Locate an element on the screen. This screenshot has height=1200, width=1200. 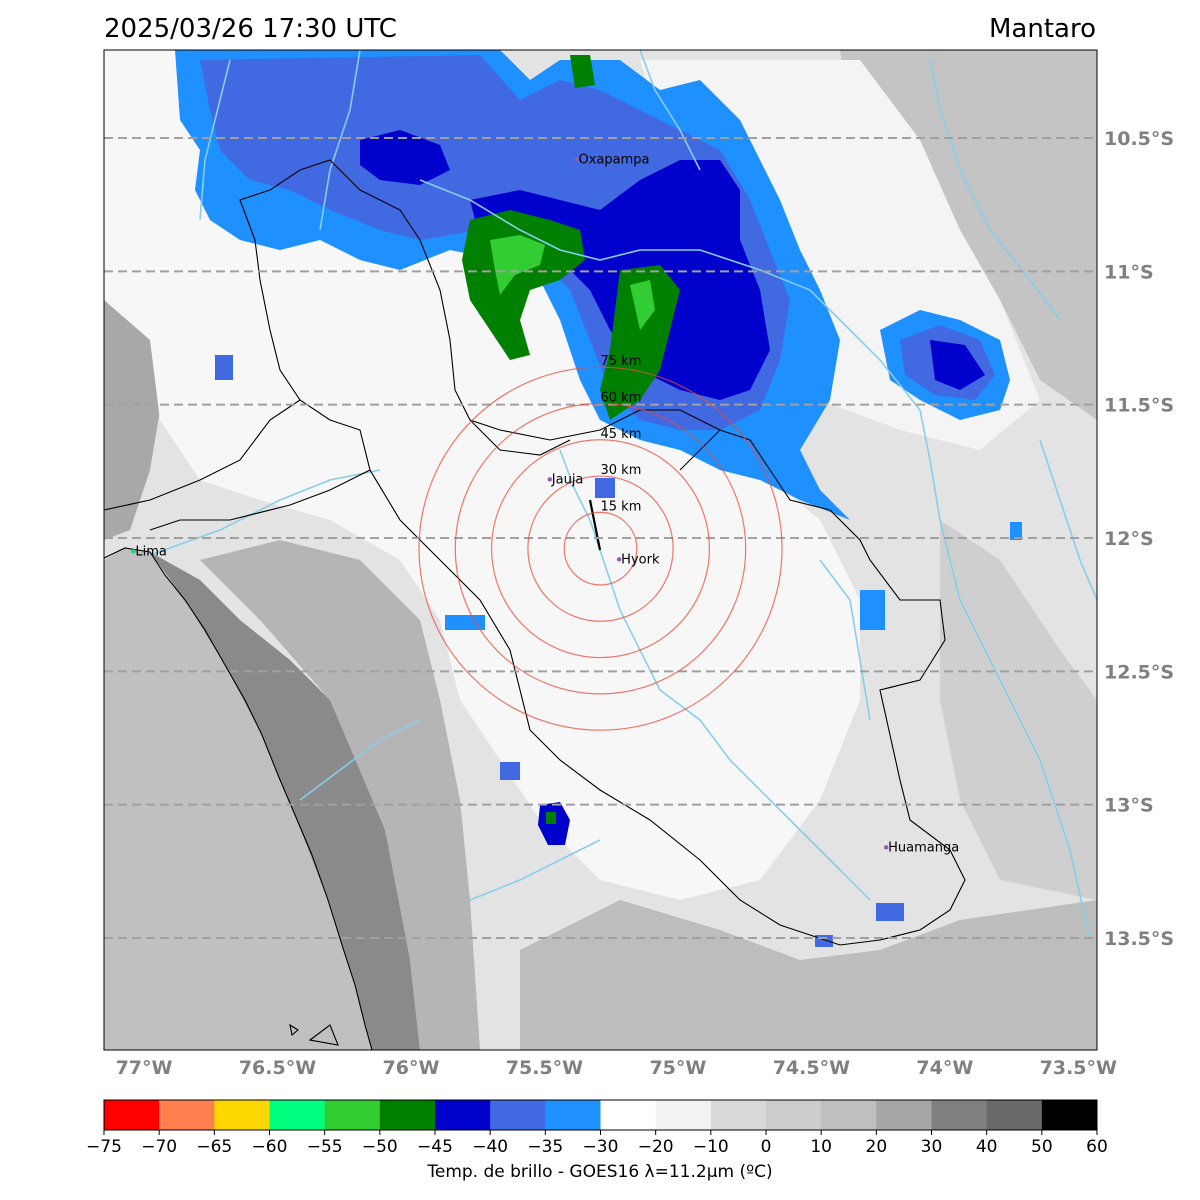
colorbar-tick-label: −20 is located at coordinates (656, 1147).